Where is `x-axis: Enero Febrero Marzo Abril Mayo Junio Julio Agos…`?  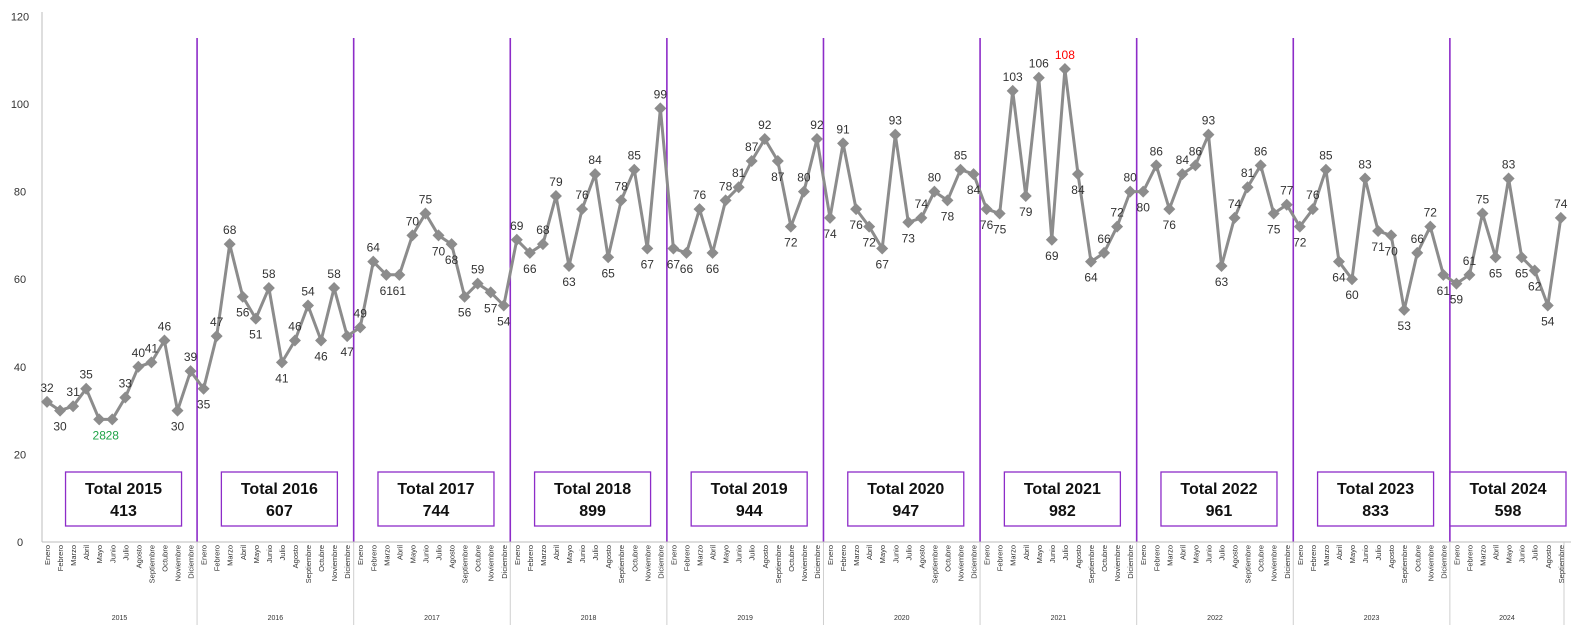
x-axis: Enero Febrero Marzo Abril Mayo Junio Julio Agos… is located at coordinates (806, 583).